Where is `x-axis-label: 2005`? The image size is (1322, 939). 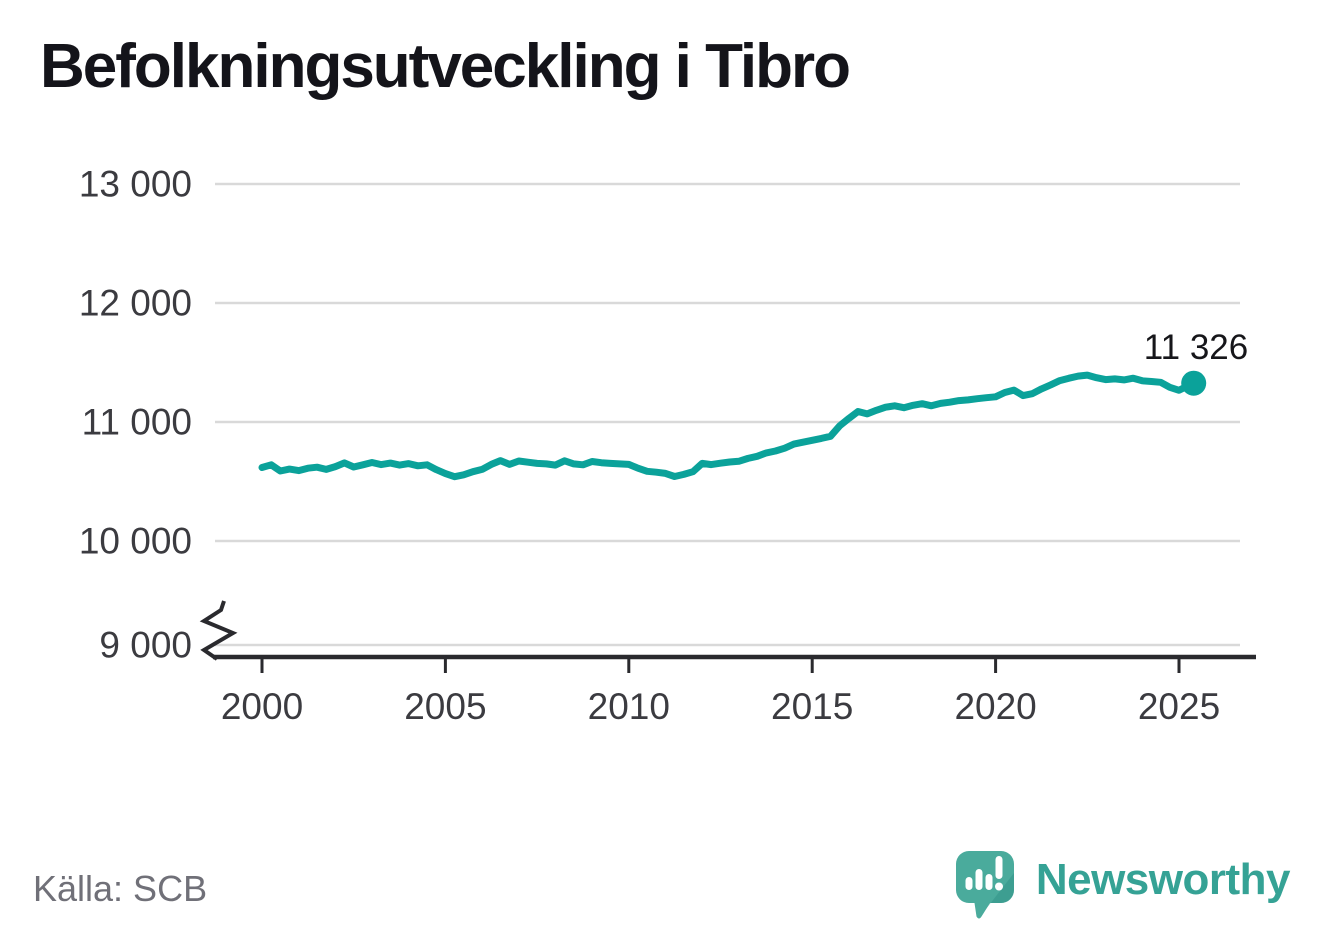 x-axis-label: 2005 is located at coordinates (445, 706).